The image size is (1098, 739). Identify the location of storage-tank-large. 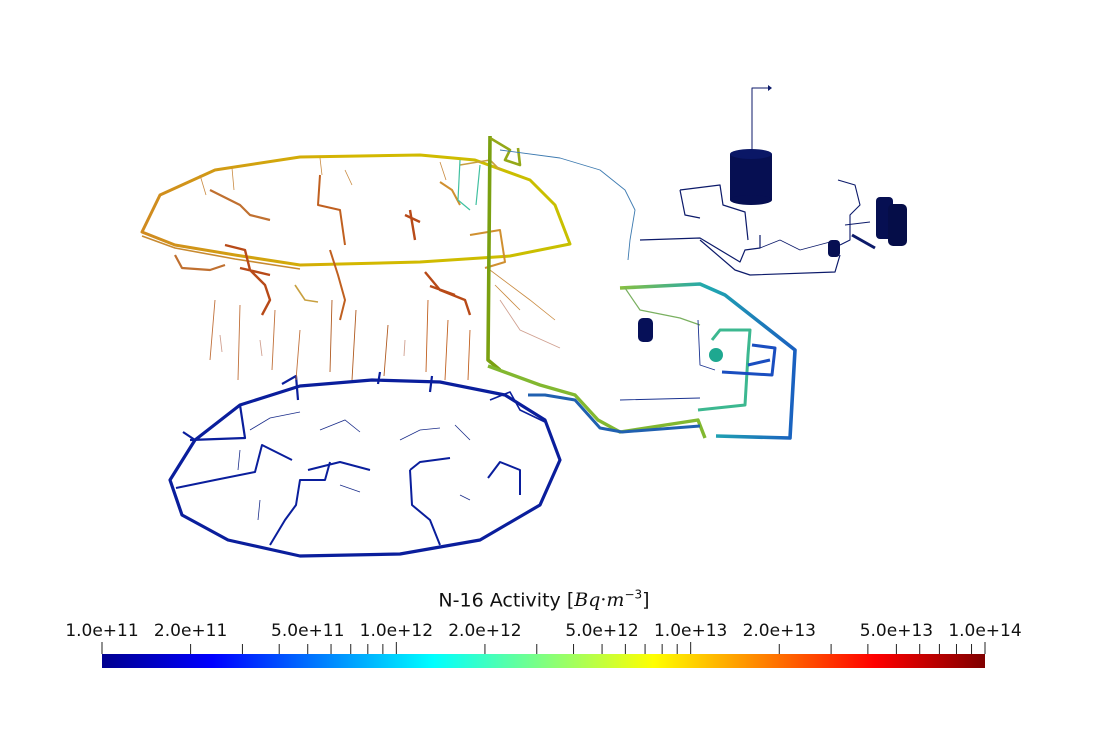
(751, 177).